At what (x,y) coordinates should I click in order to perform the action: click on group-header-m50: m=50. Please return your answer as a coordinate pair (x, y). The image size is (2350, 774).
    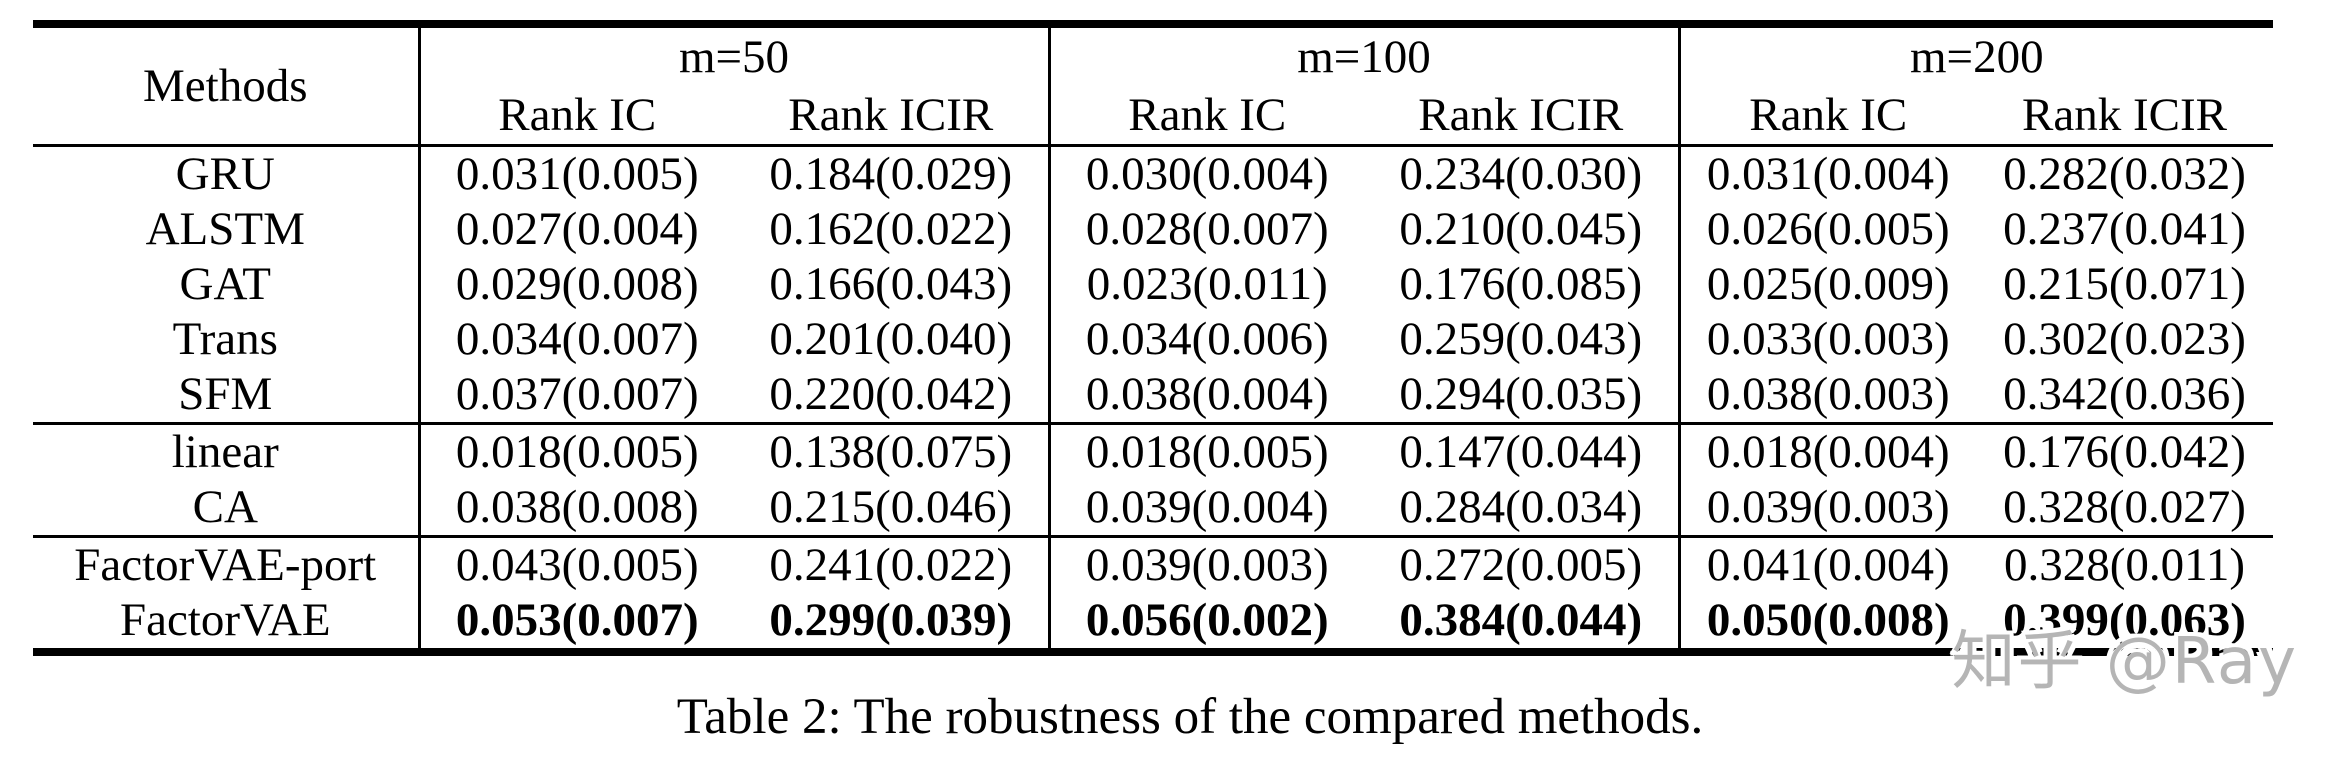
    Looking at the image, I should click on (733, 55).